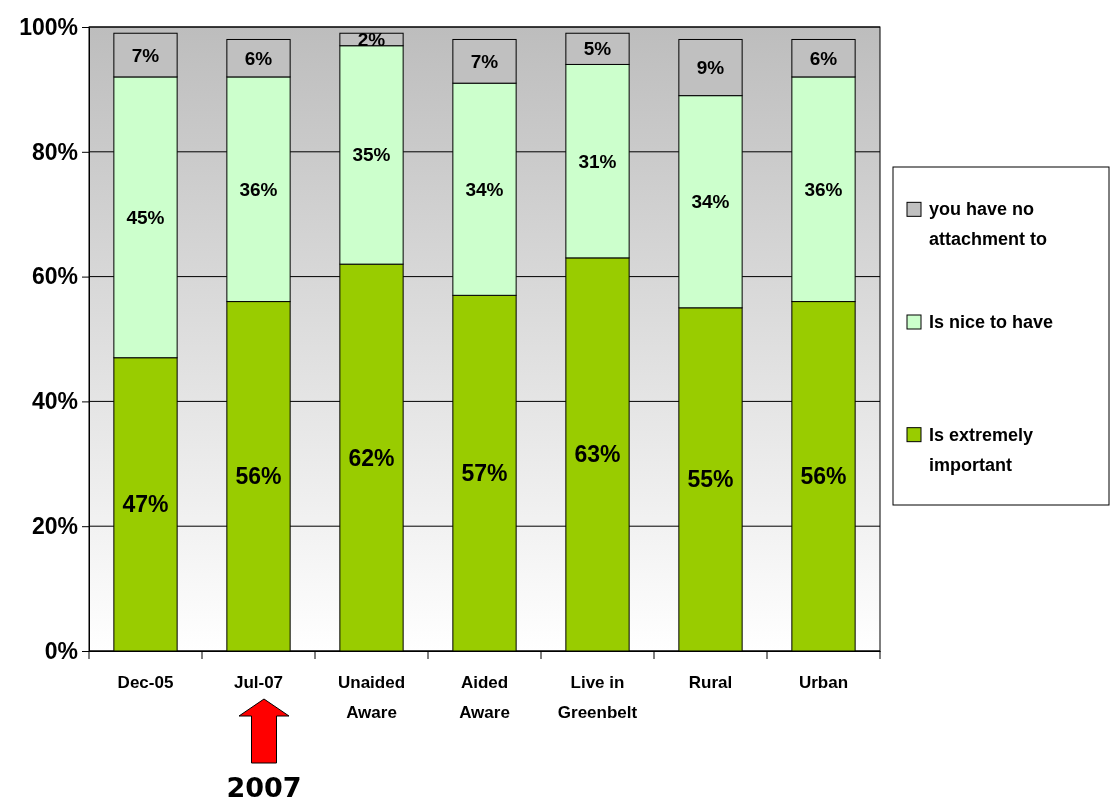  Describe the element at coordinates (145, 682) in the screenshot. I see `x-tick-label: Dec-05` at that location.